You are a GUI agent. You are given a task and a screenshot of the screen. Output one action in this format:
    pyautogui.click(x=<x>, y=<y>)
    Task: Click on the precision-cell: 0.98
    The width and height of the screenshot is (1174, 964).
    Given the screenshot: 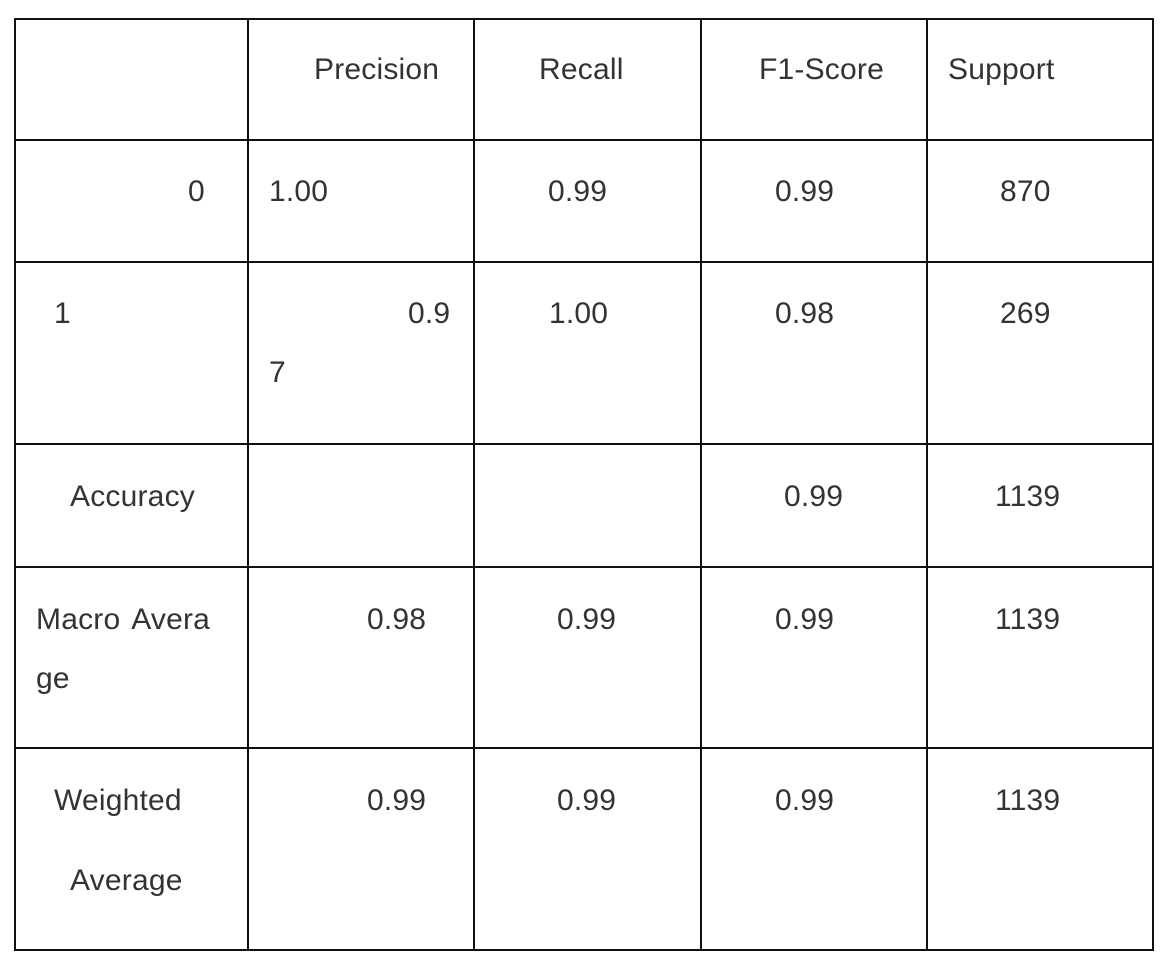 What is the action you would take?
    pyautogui.click(x=361, y=657)
    